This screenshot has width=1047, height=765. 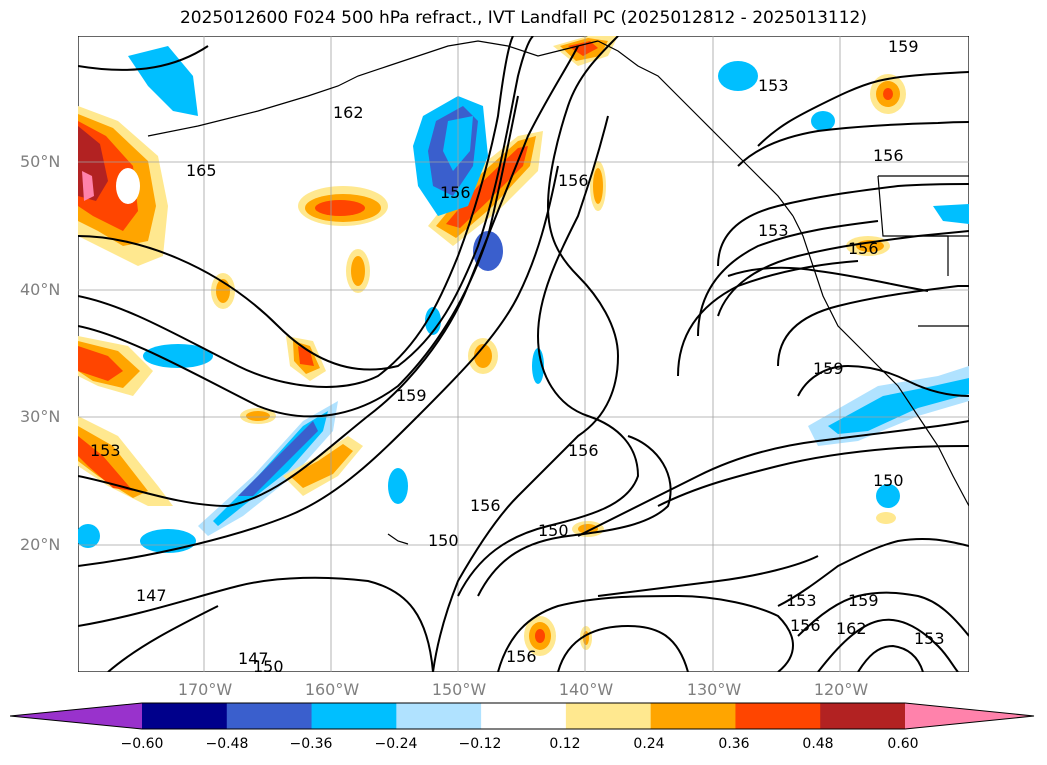 What do you see at coordinates (201, 170) in the screenshot?
I see `contour-label: 165` at bounding box center [201, 170].